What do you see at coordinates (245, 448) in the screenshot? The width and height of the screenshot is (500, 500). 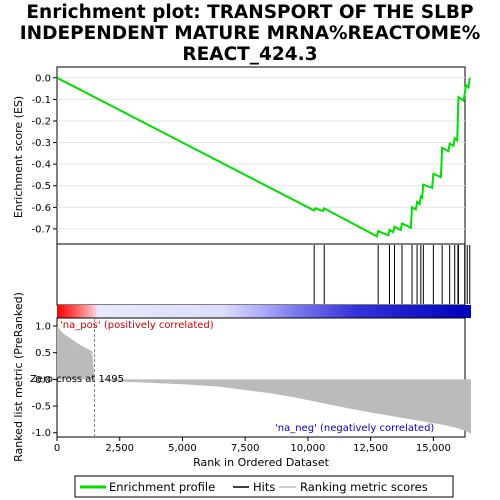 I see `x-tick-label: 7,500` at bounding box center [245, 448].